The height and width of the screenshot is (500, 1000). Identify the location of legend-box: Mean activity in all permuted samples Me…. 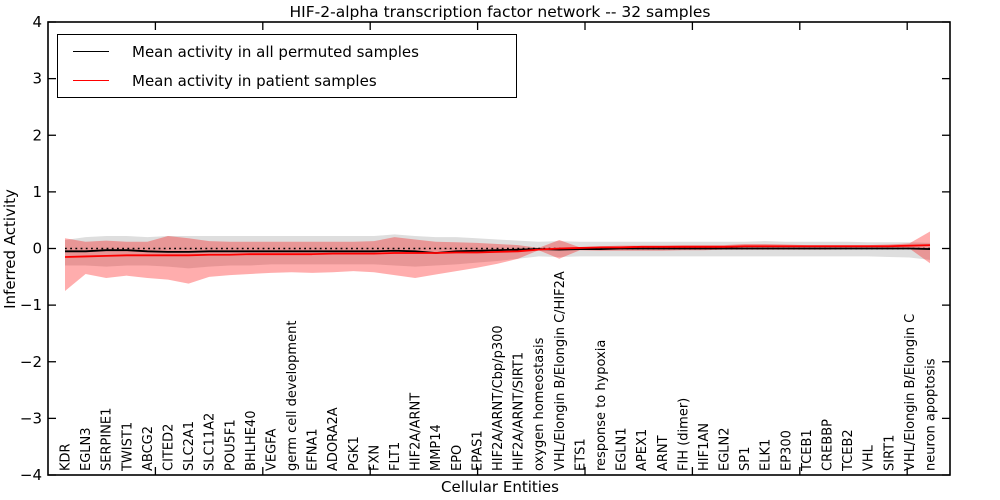
(287, 66).